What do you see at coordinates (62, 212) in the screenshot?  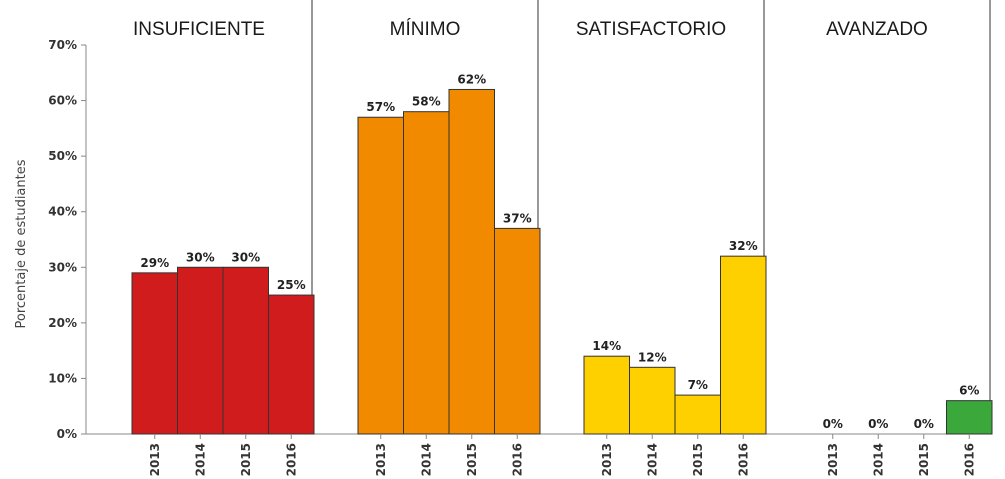 I see `y-tick-label: 40%` at bounding box center [62, 212].